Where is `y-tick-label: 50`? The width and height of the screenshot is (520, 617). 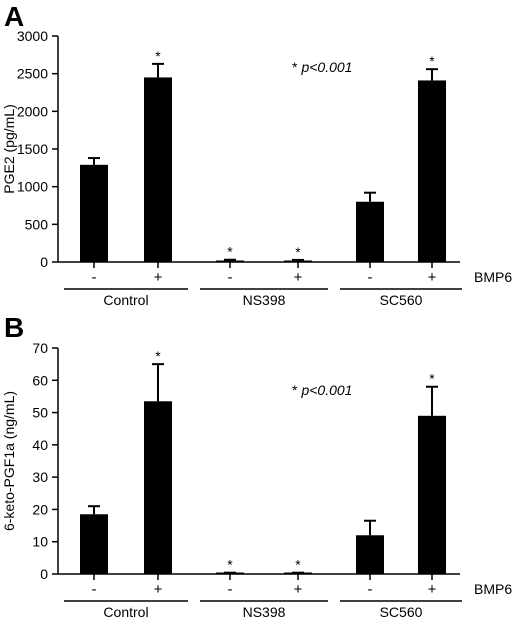
y-tick-label: 50 is located at coordinates (40, 413).